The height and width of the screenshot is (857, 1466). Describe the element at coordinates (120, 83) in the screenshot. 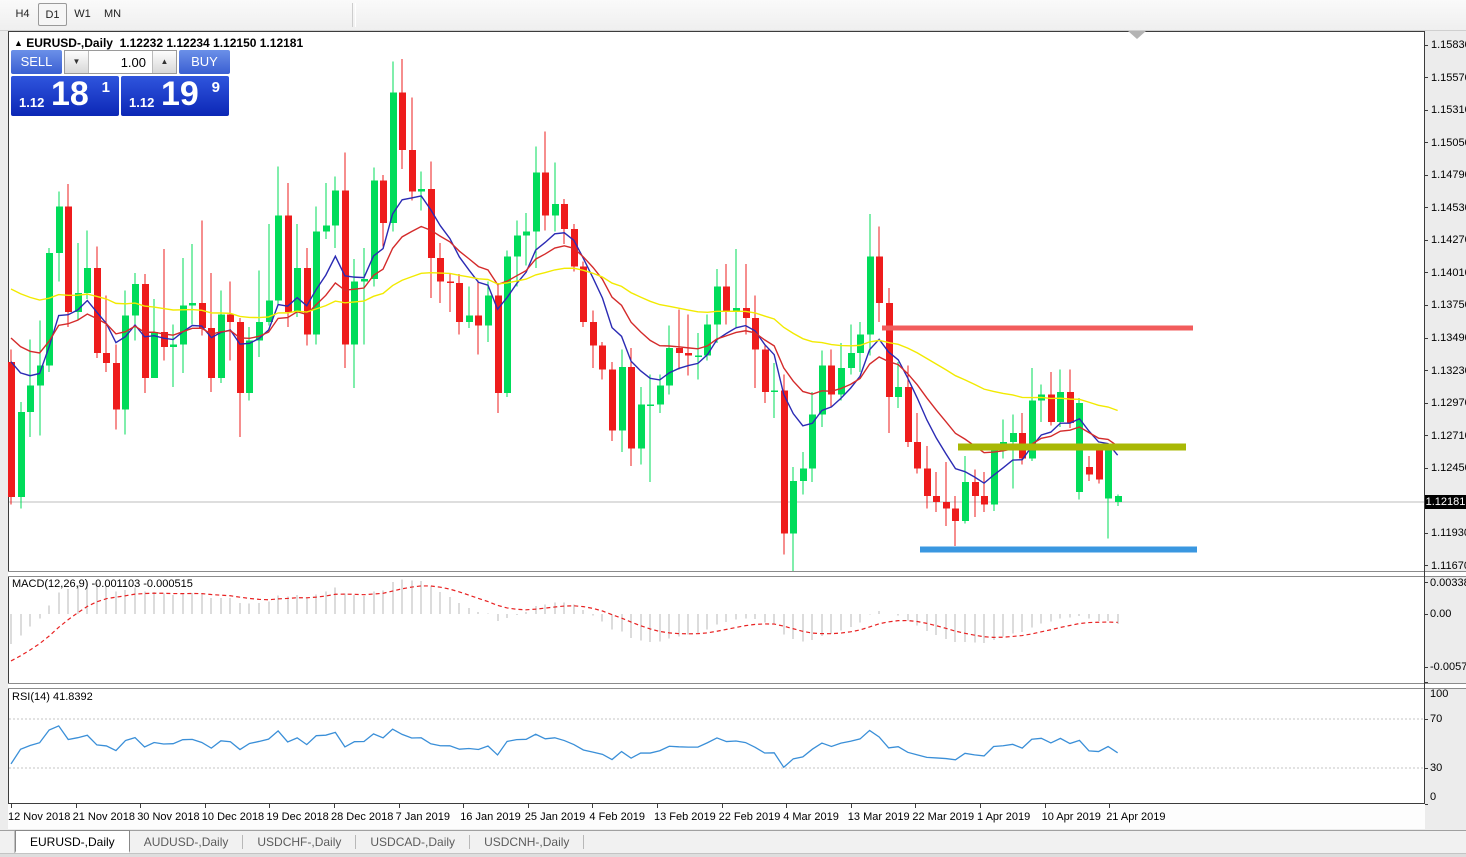

I see `one-click-trading-panel: SELL ▼ ▲ BUY 1.12 18 1 1.12 19 9` at that location.